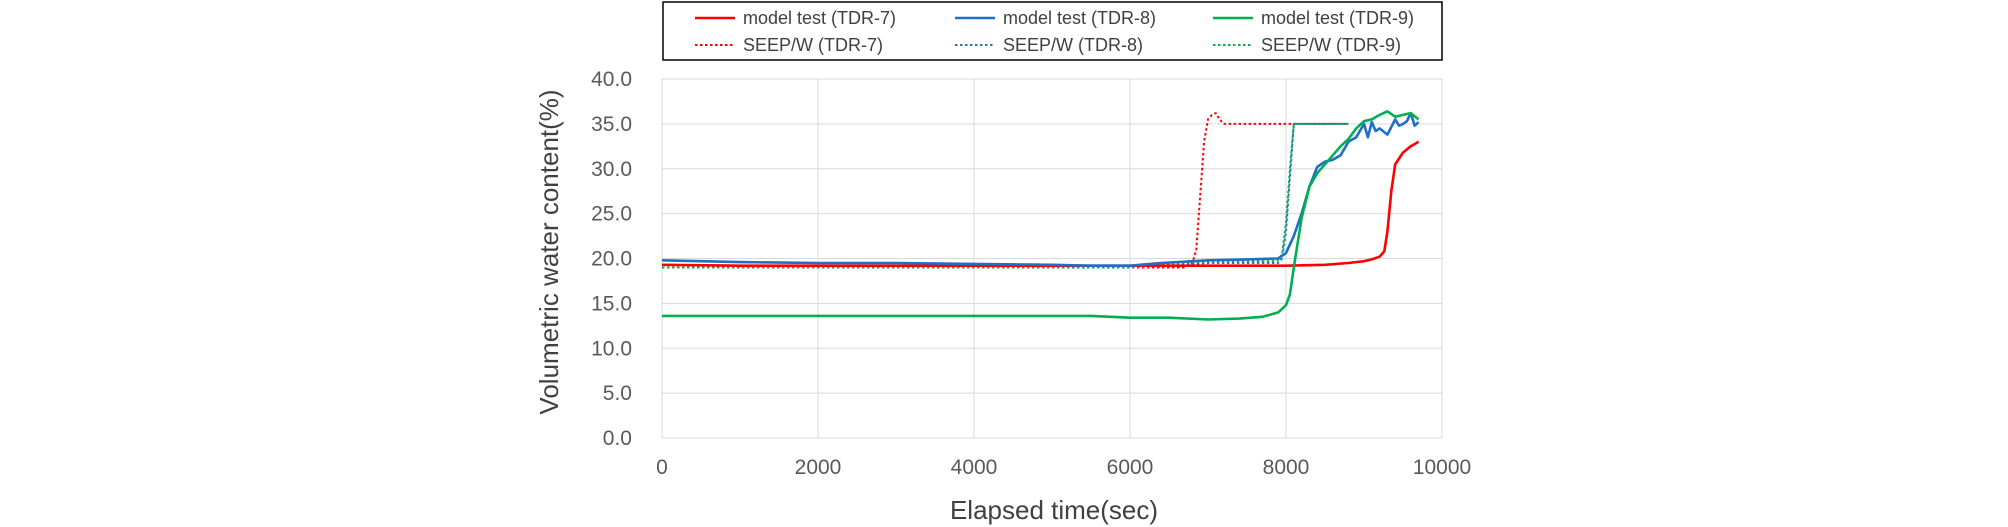 This screenshot has height=527, width=2008. What do you see at coordinates (611, 348) in the screenshot?
I see `y-tick-label: 10.0` at bounding box center [611, 348].